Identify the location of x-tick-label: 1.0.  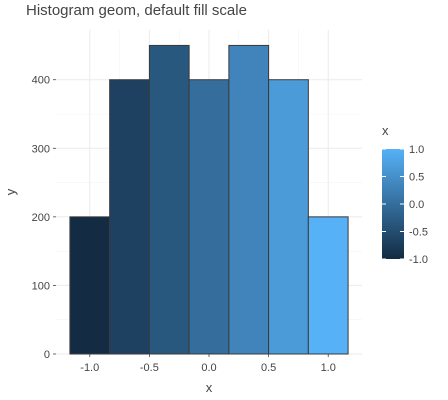
(328, 368).